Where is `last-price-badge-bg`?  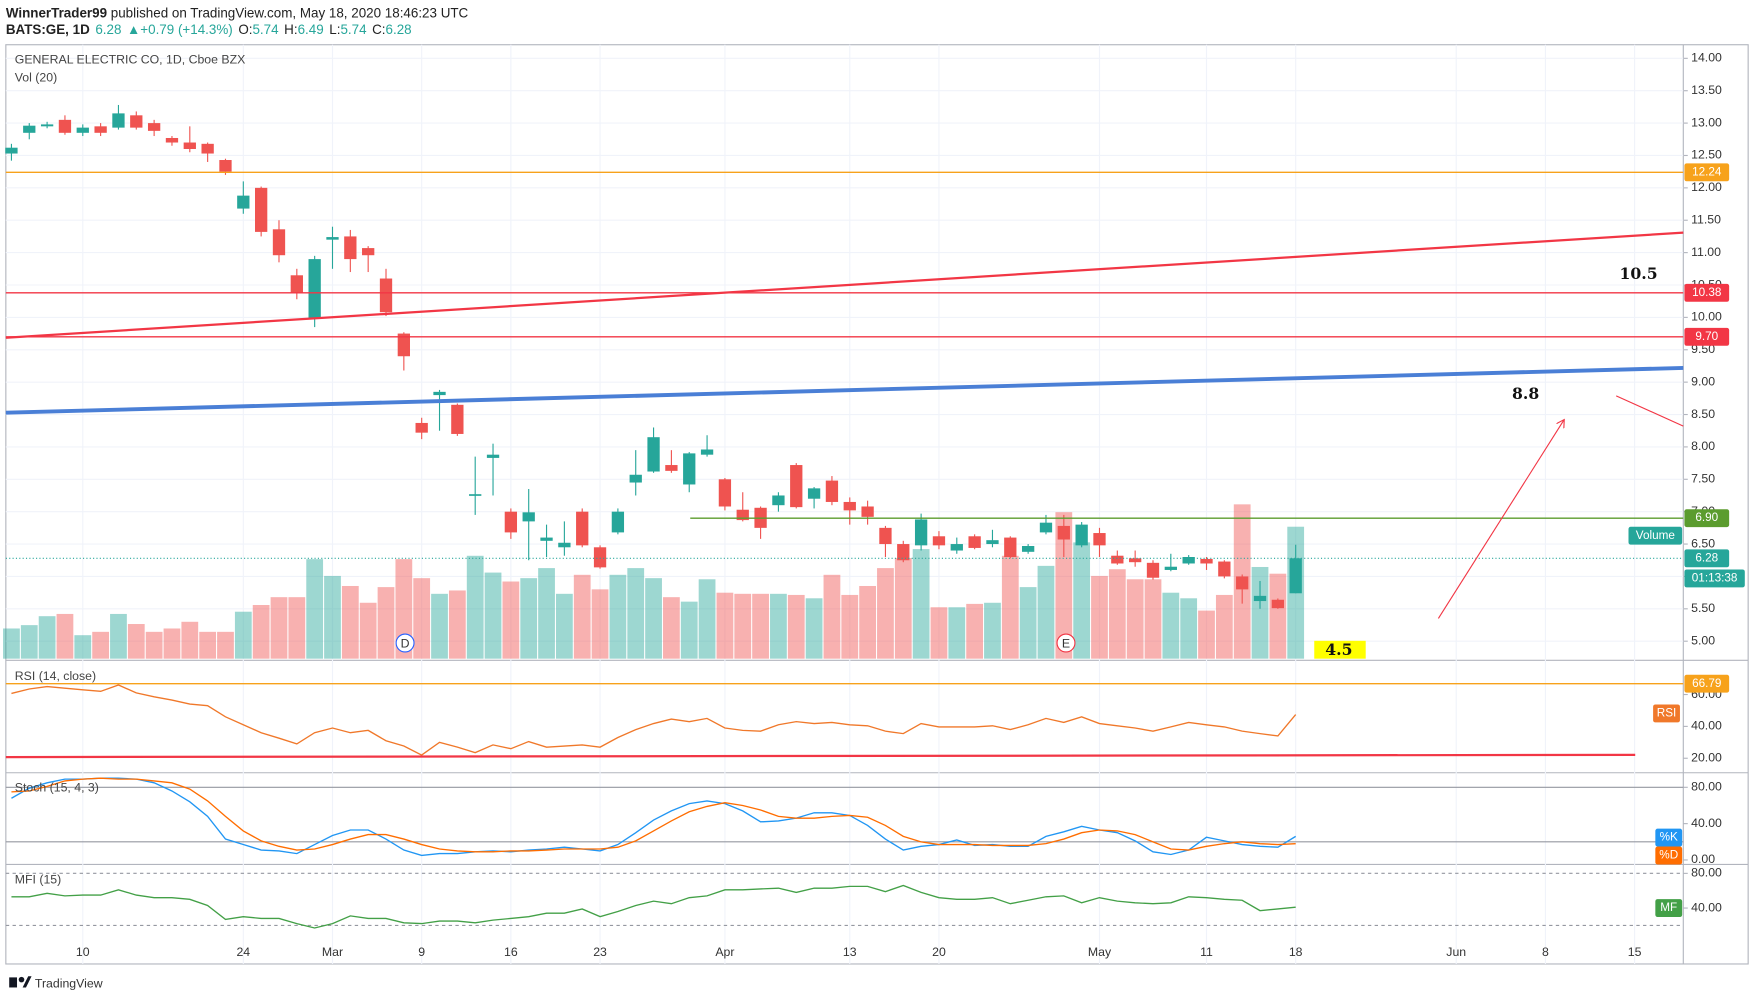 last-price-badge-bg is located at coordinates (1707, 558).